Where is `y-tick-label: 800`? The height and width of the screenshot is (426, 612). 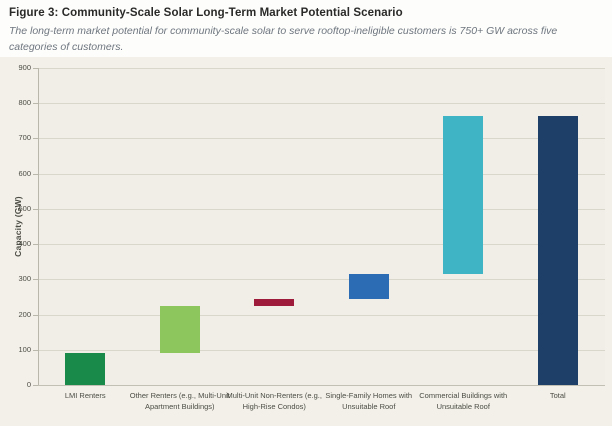
y-tick-label: 800 is located at coordinates (24, 103).